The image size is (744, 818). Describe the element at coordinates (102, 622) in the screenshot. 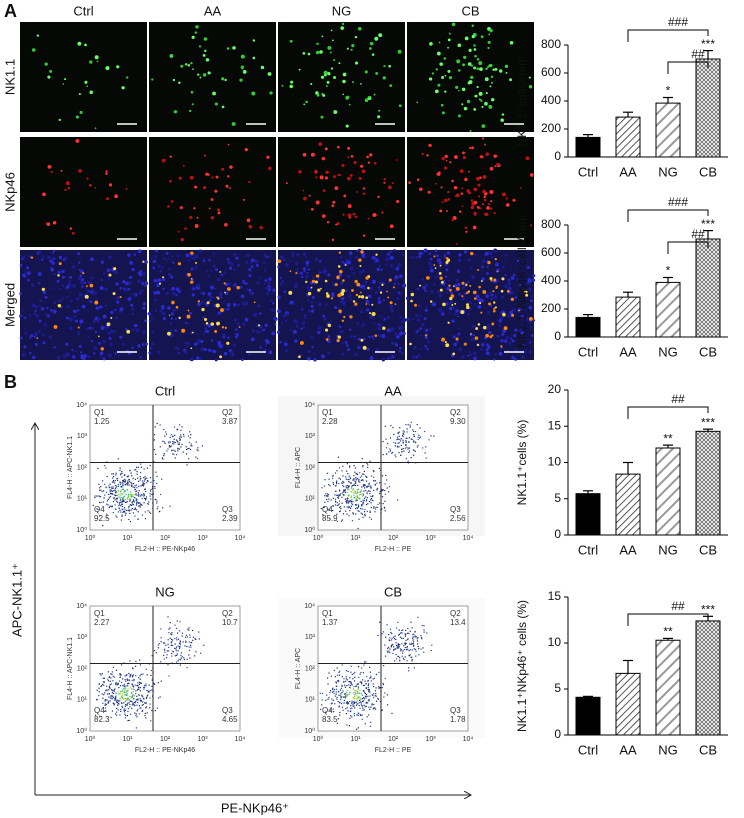

I see `quadrant-value: 2.27` at that location.